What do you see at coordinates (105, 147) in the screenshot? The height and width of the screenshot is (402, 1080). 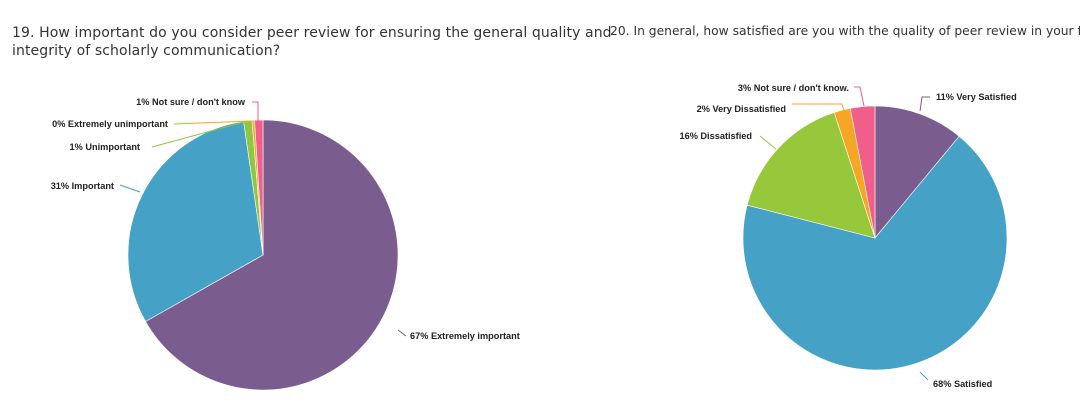 I see `chart-1-label-unimportant: 1% Unimportant` at bounding box center [105, 147].